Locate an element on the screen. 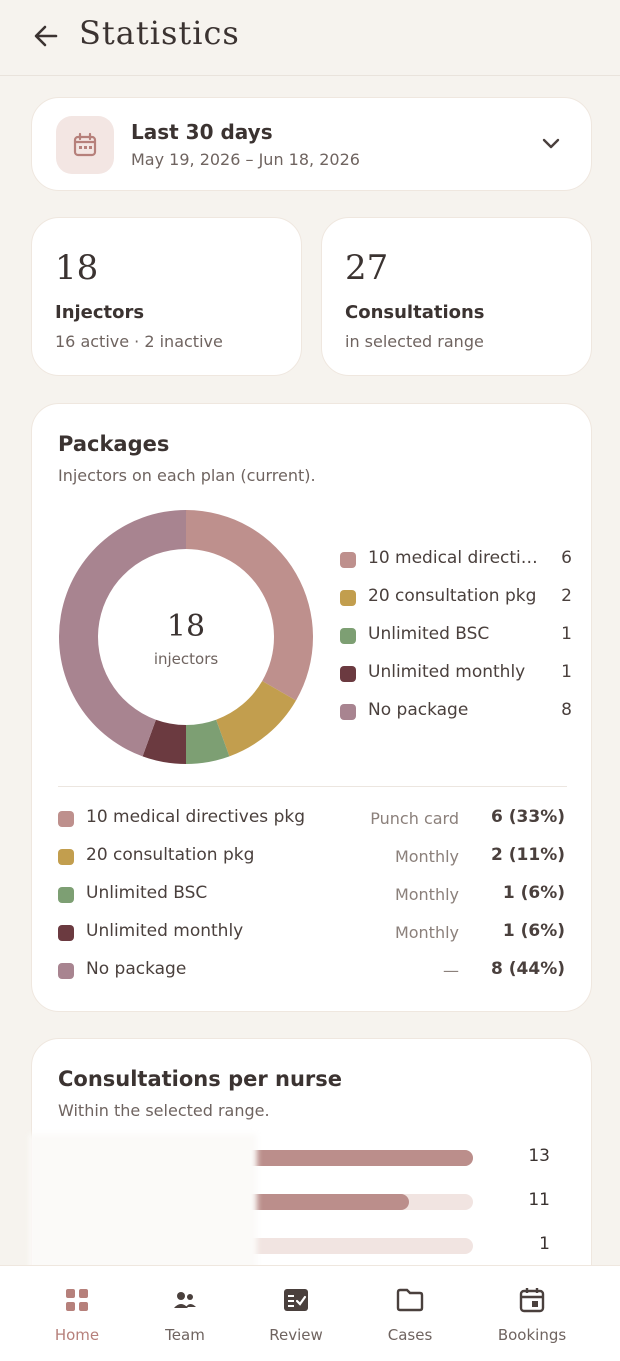  legend-item: Unlimited BSC 1 is located at coordinates (456, 643).